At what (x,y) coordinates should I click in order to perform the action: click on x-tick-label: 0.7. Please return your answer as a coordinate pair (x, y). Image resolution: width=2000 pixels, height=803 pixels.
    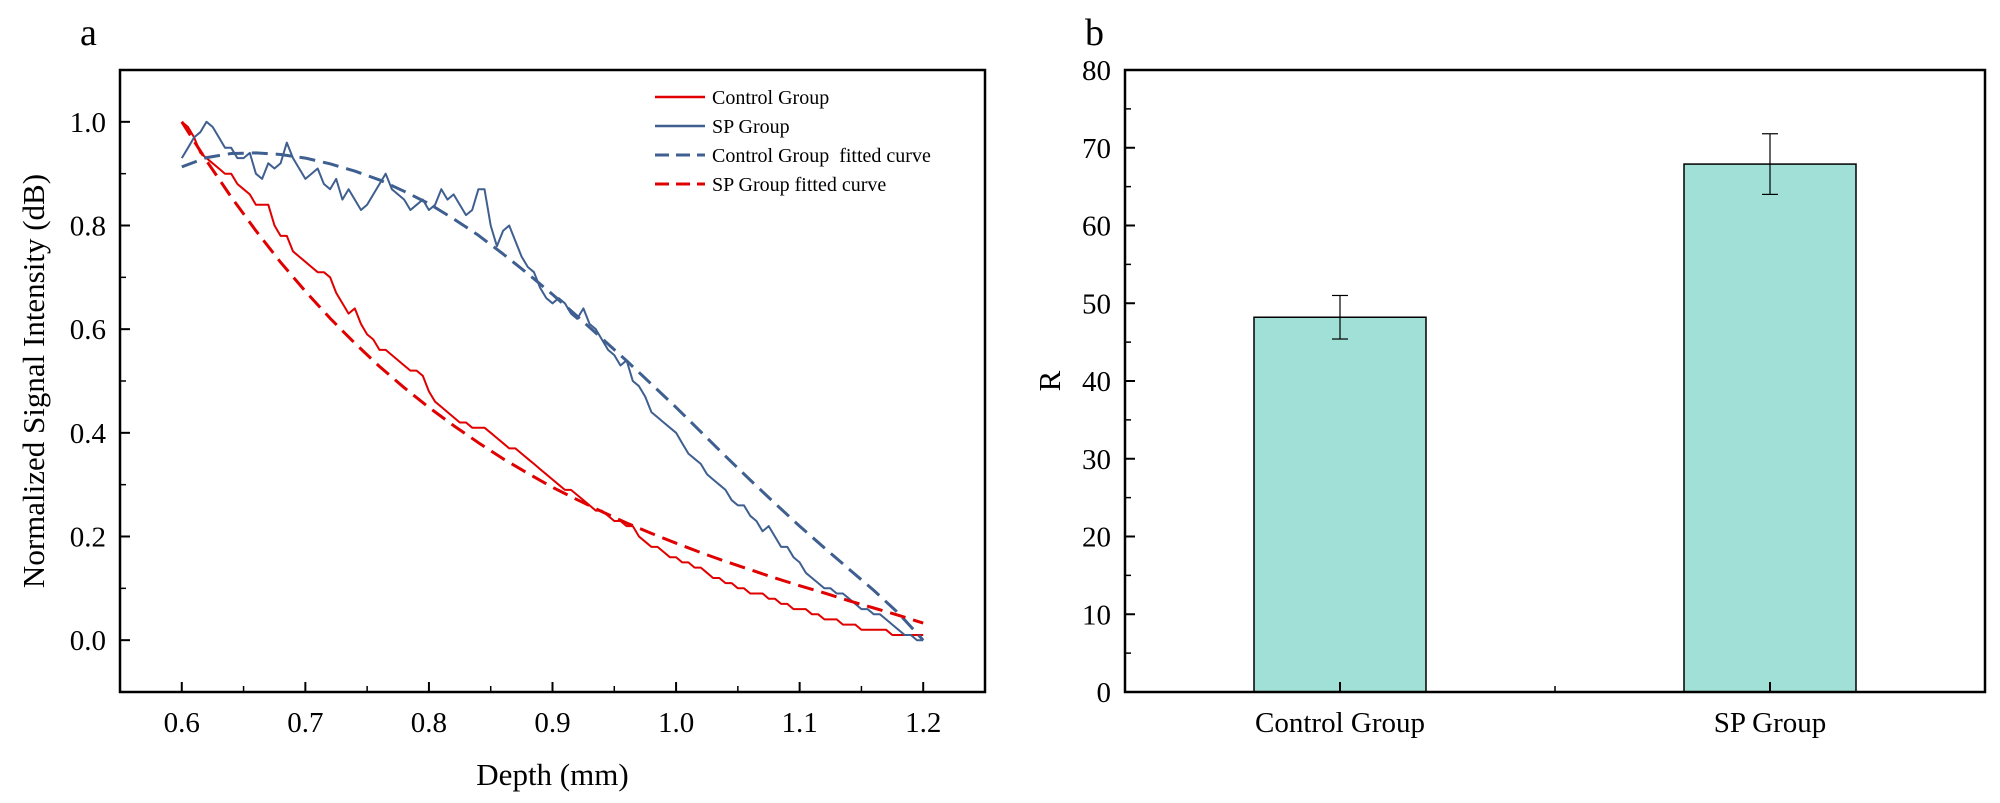
    Looking at the image, I should click on (305, 723).